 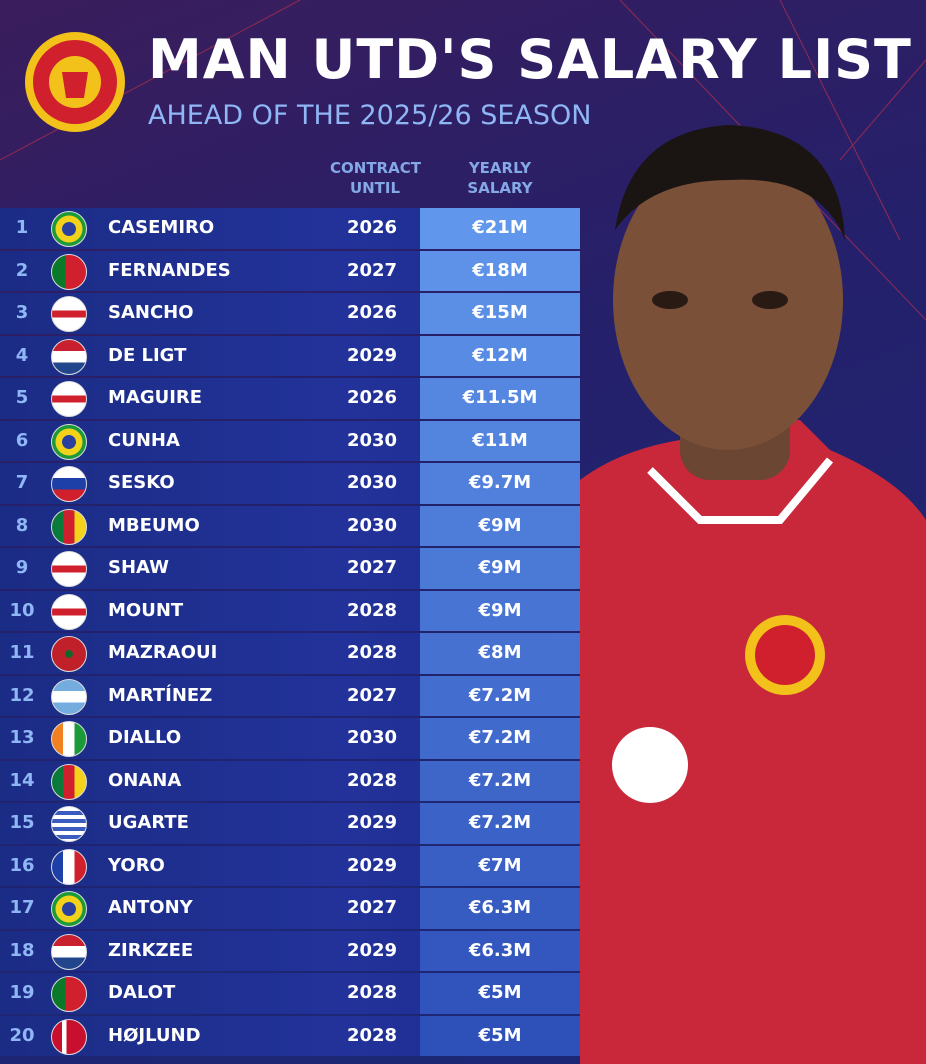 I want to click on subtitle: AHEAD OF THE 2025/26 SEASON, so click(x=370, y=115).